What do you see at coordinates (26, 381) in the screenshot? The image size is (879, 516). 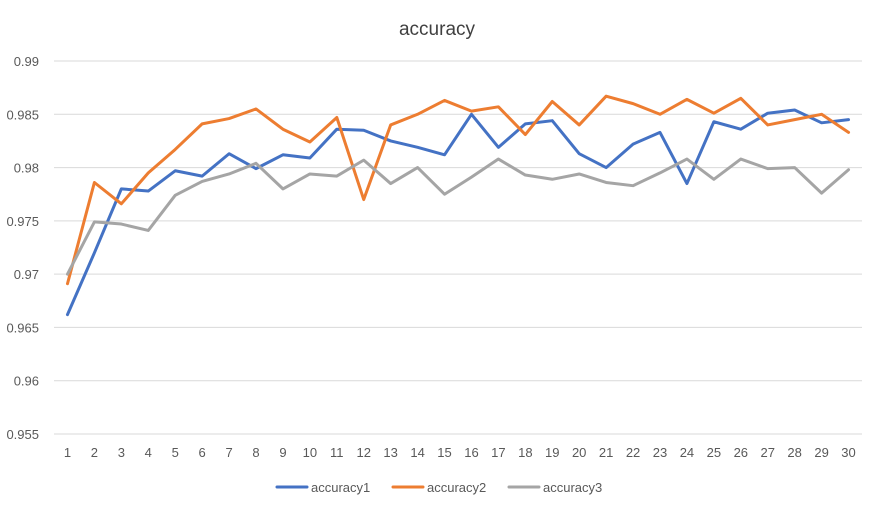 I see `y-tick-label: 0.96` at bounding box center [26, 381].